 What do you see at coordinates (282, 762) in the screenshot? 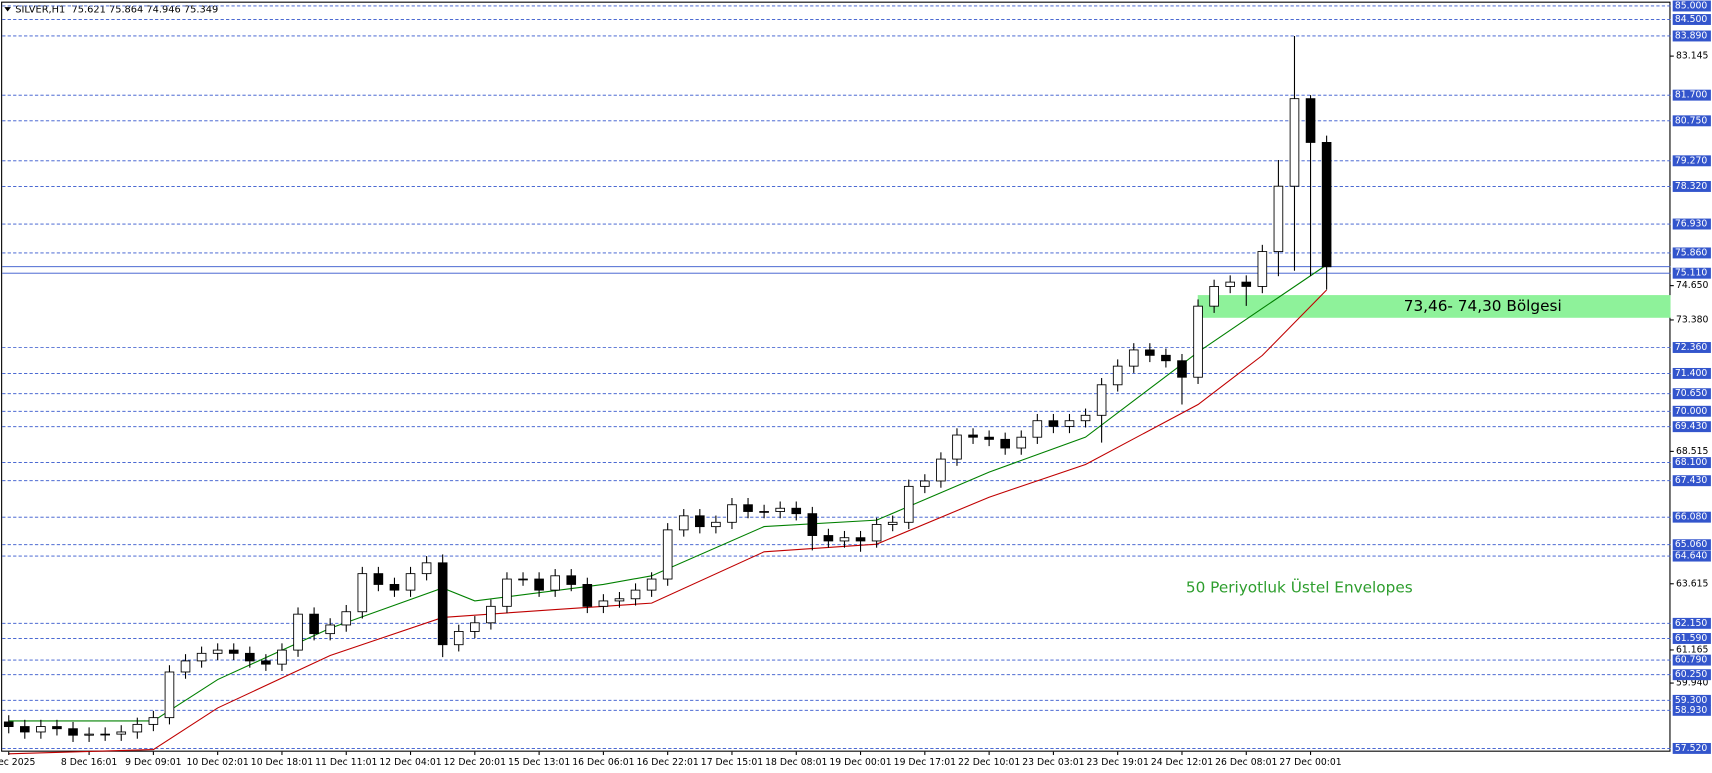
I see `x-tick-label: 10 Dec 18:01` at bounding box center [282, 762].